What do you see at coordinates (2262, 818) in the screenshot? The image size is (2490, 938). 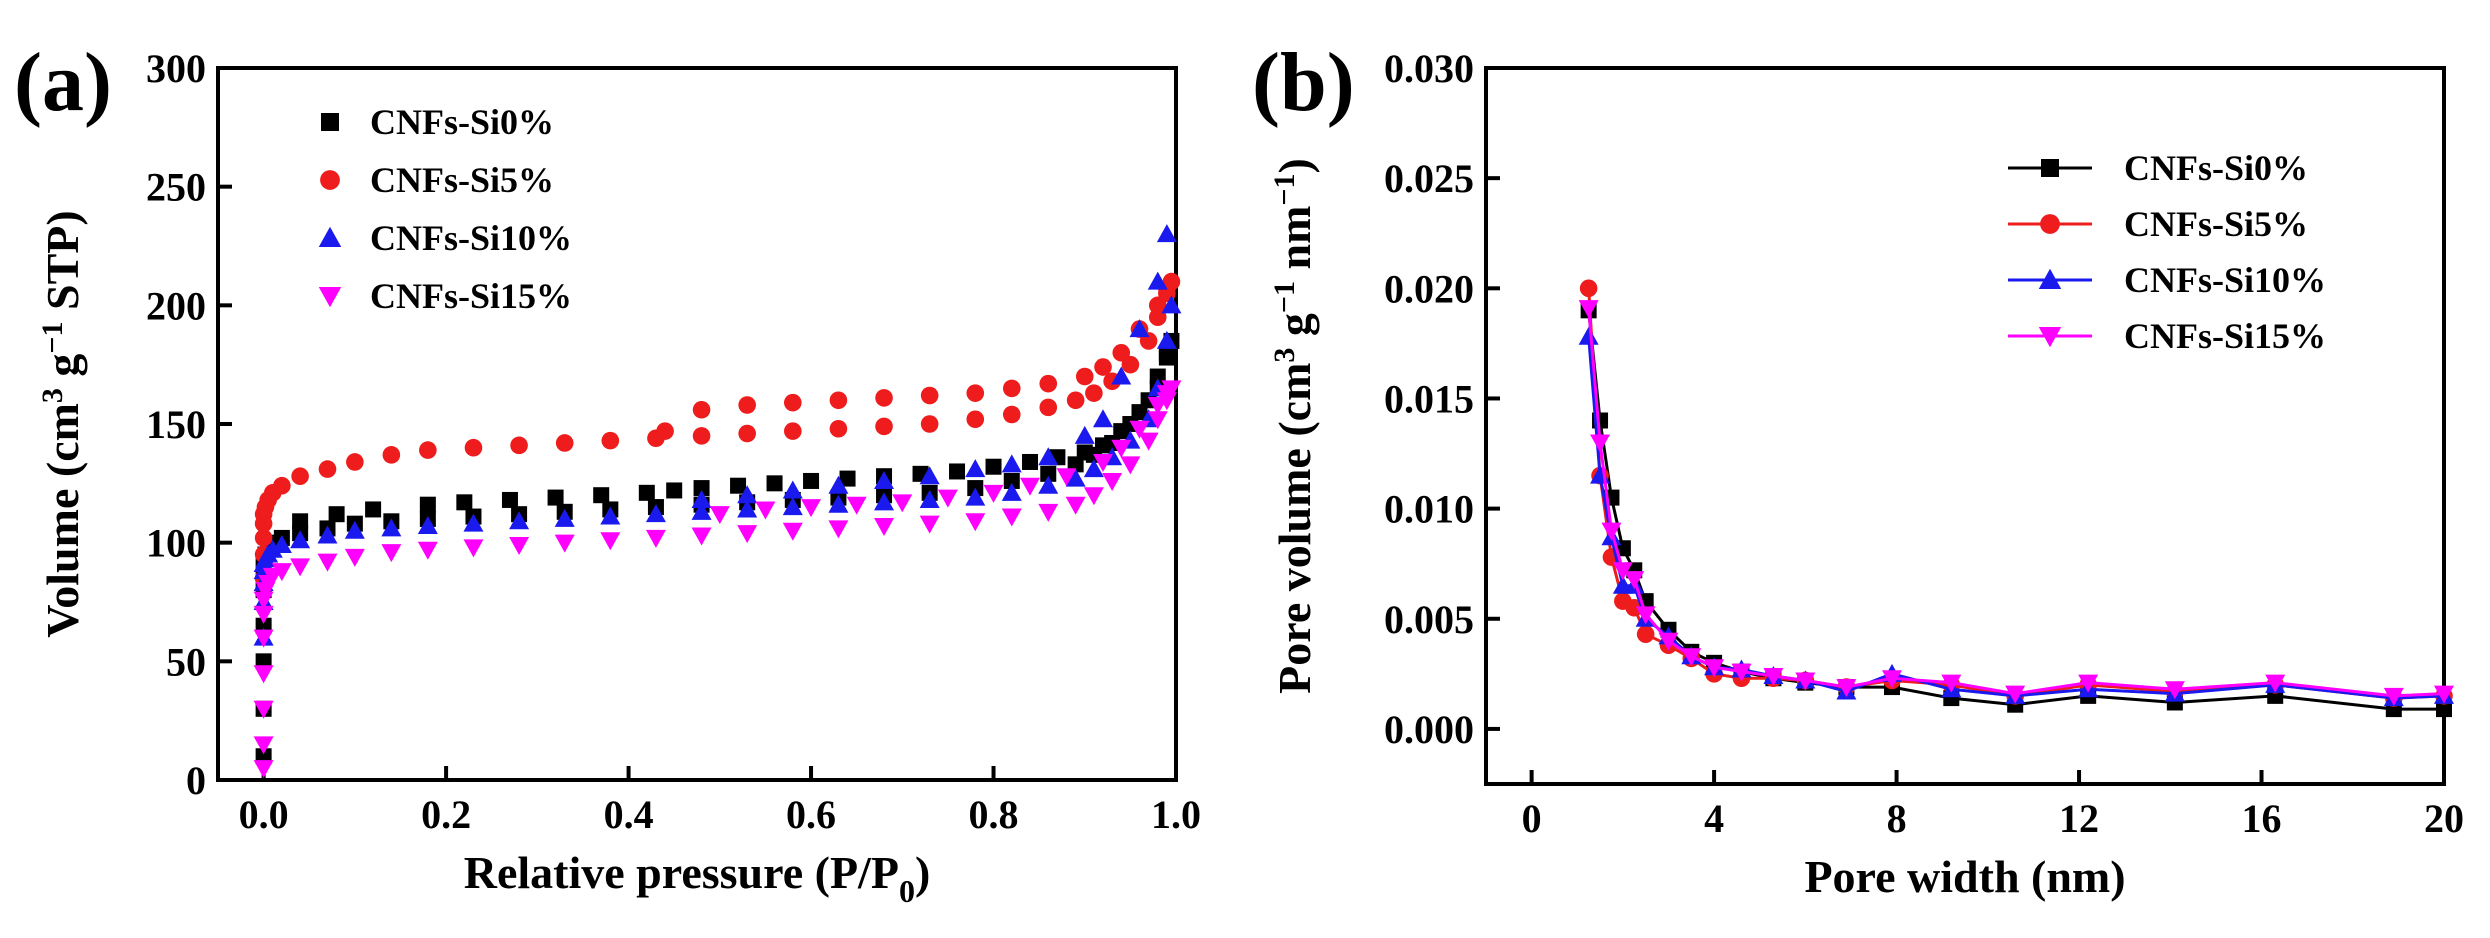 I see `x-tick-label: 16` at bounding box center [2262, 818].